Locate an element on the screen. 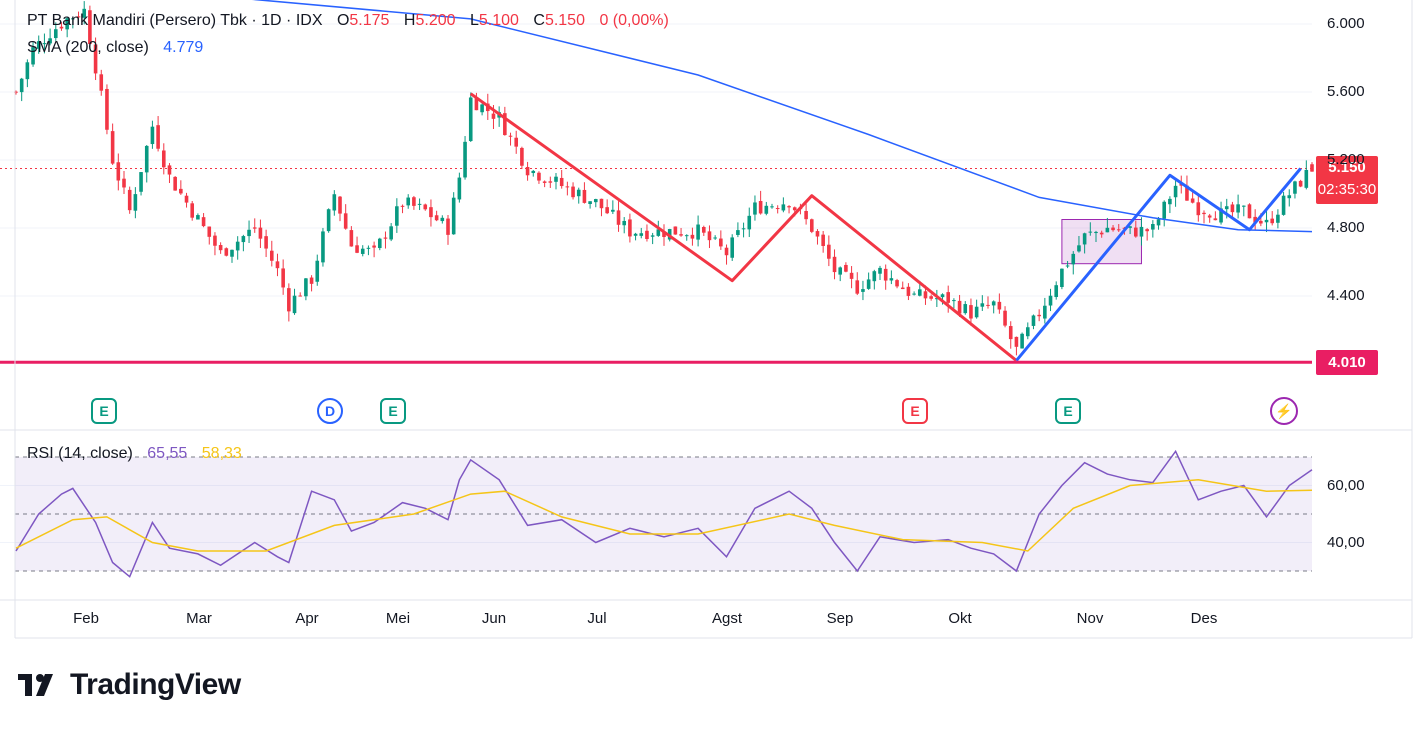 This screenshot has height=730, width=1428. sma-legend: SMA (200, close) 4.779 is located at coordinates (115, 48).